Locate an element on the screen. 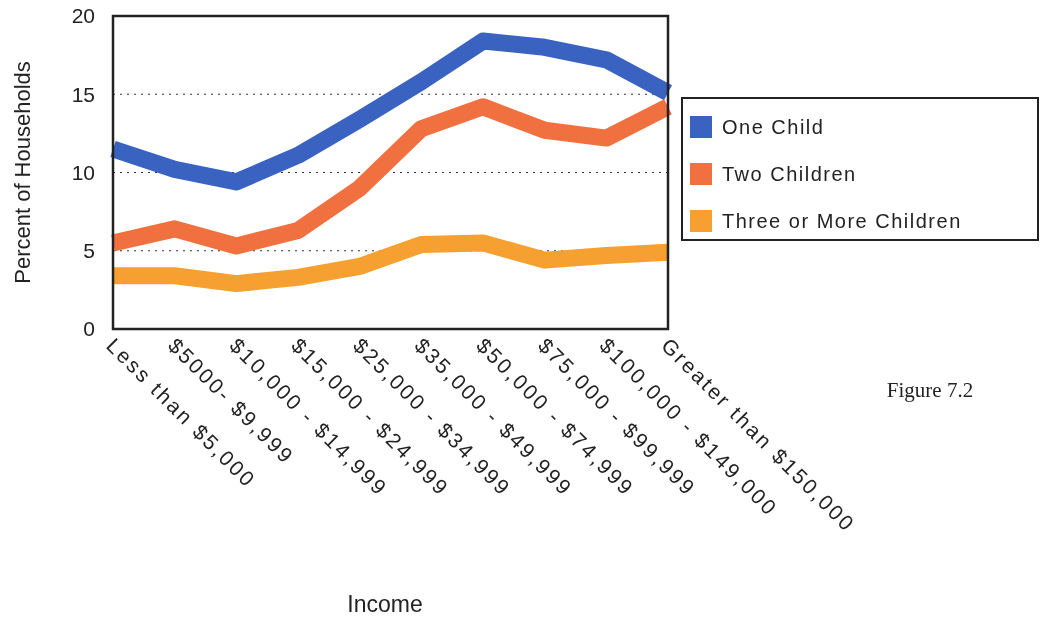 This screenshot has width=1041, height=621. y-axis-title: Percent of Households is located at coordinates (22, 172).